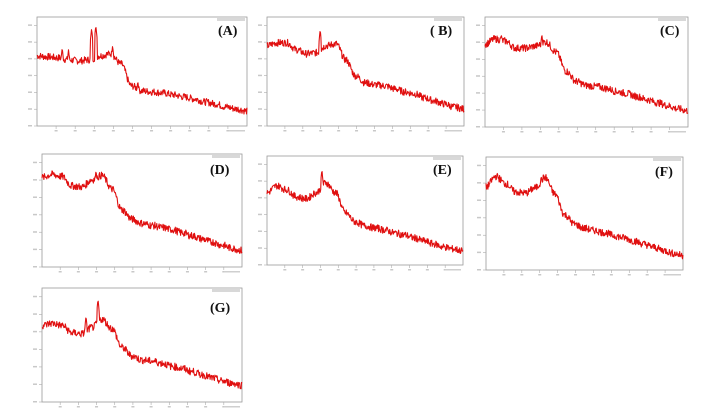 This screenshot has height=413, width=727. Describe the element at coordinates (220, 308) in the screenshot. I see `panel-label-g: (G)` at that location.